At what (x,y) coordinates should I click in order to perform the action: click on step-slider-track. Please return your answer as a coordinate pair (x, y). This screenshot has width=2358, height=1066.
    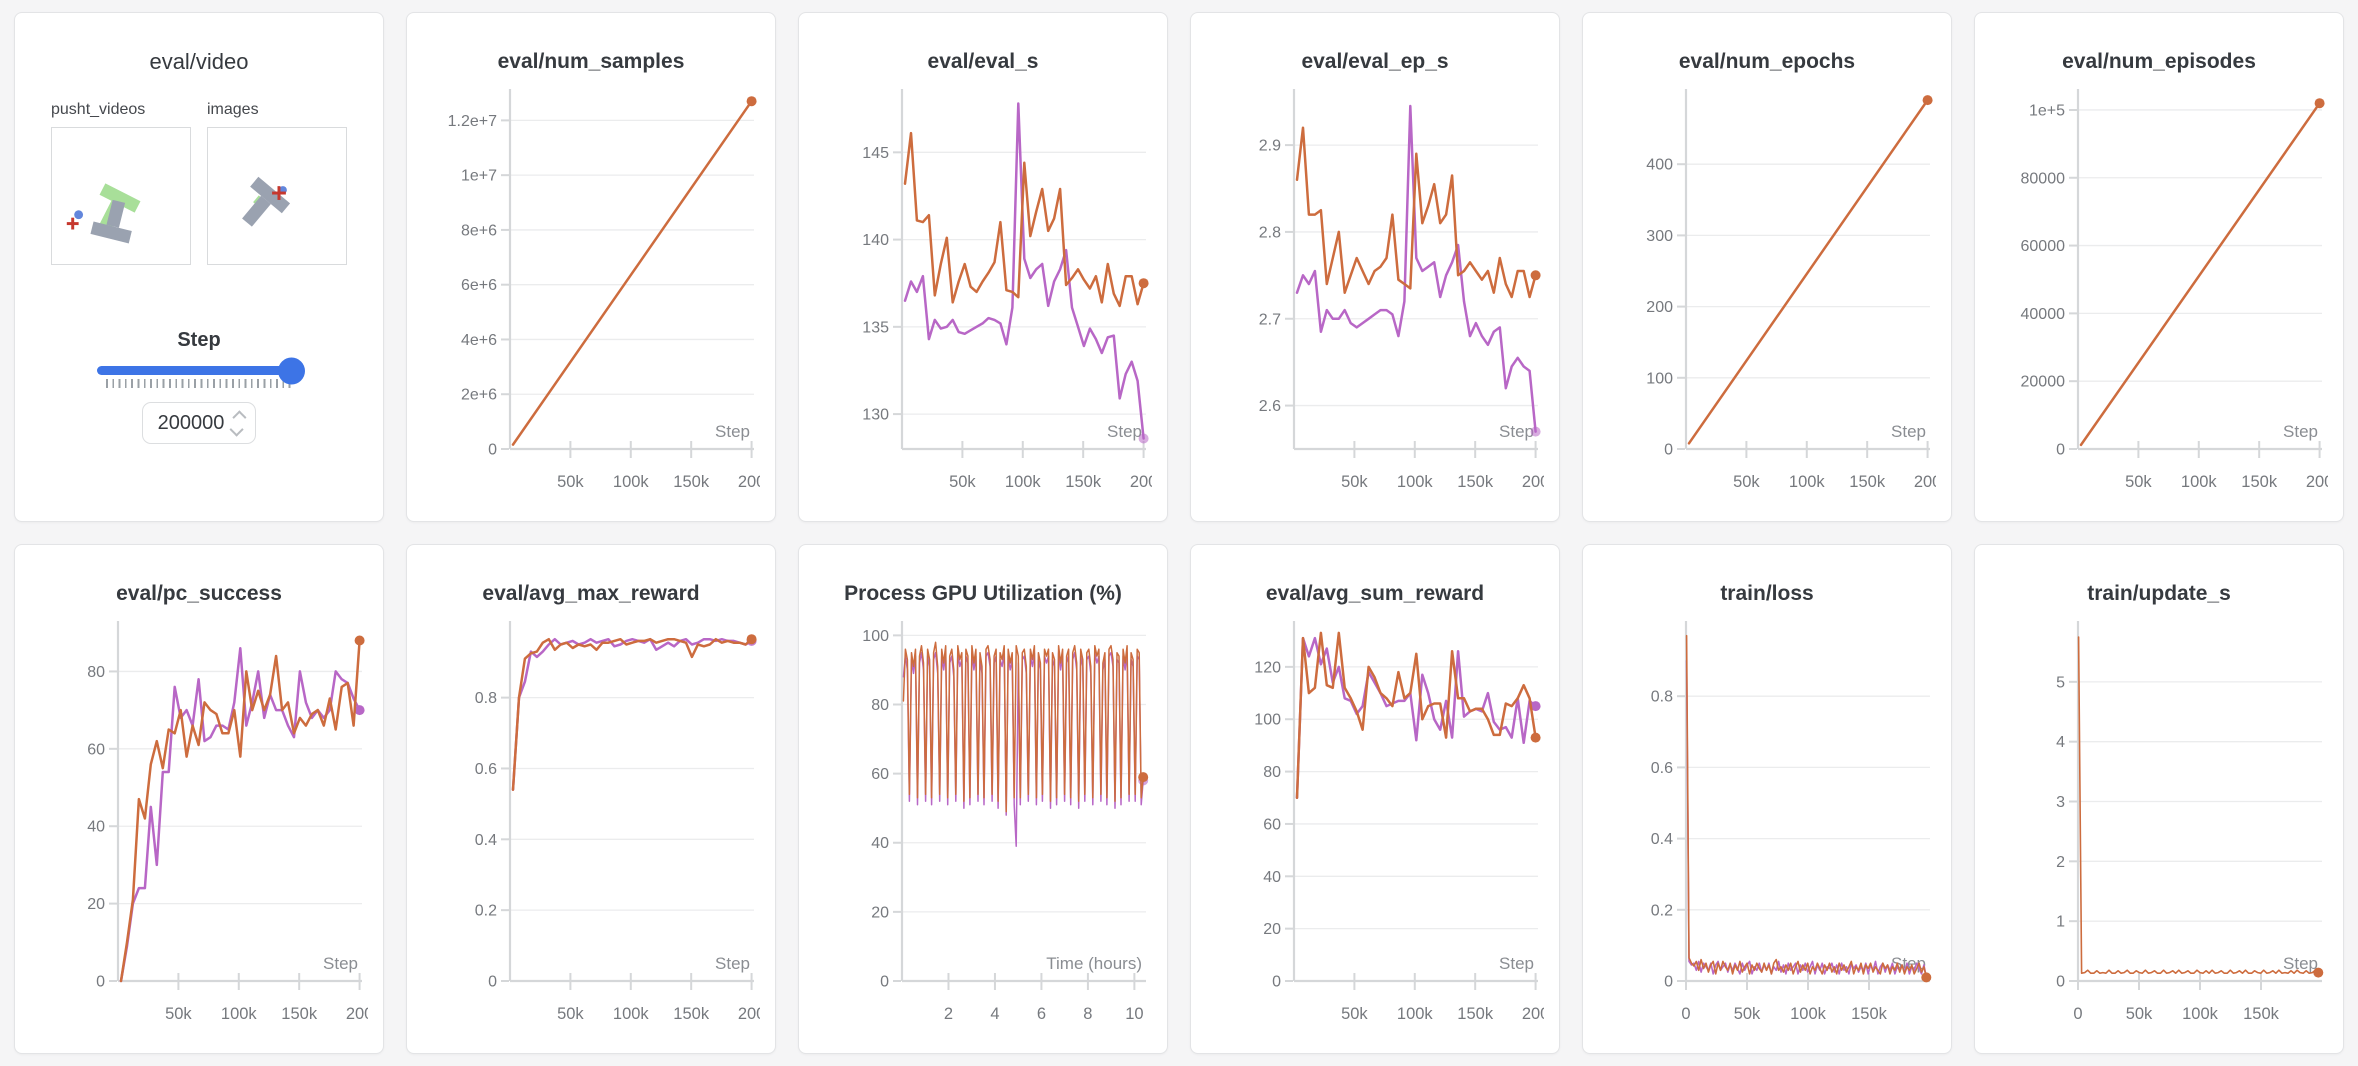
    Looking at the image, I should click on (201, 370).